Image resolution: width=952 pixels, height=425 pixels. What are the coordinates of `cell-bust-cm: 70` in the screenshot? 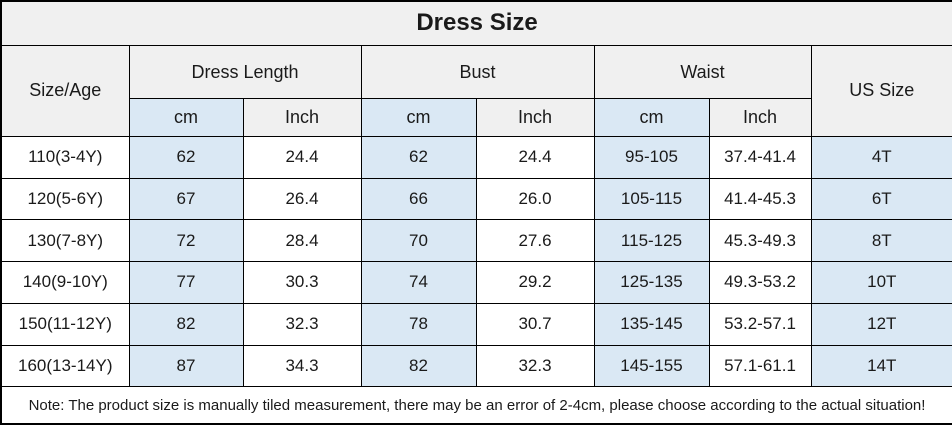 It's located at (418, 241).